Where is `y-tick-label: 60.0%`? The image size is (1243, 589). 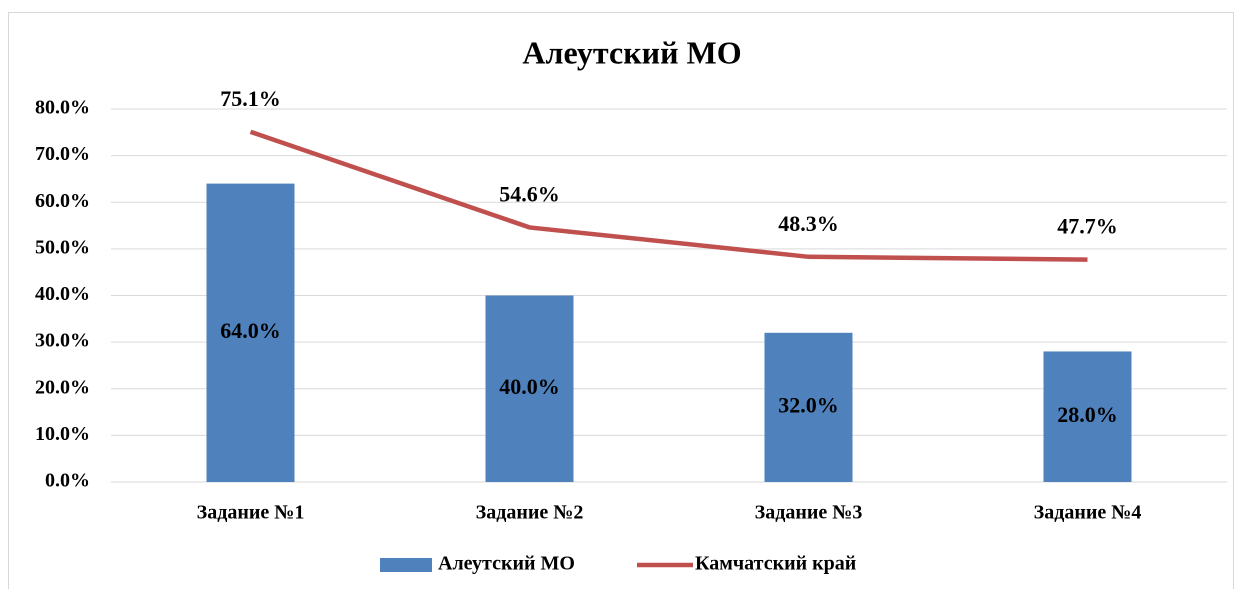
y-tick-label: 60.0% is located at coordinates (62, 201).